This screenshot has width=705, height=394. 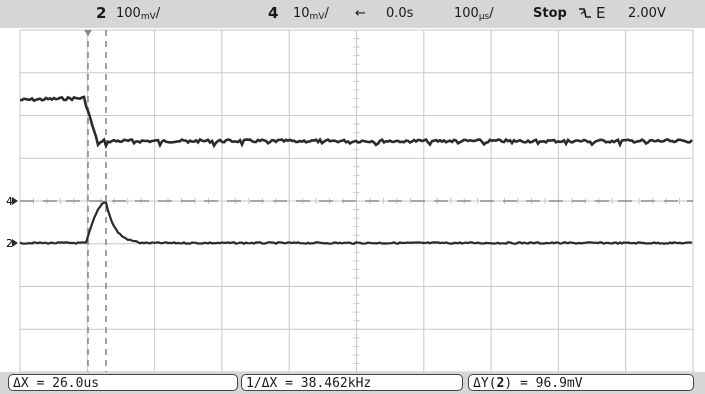 What do you see at coordinates (550, 13) in the screenshot?
I see `run-state: Stop` at bounding box center [550, 13].